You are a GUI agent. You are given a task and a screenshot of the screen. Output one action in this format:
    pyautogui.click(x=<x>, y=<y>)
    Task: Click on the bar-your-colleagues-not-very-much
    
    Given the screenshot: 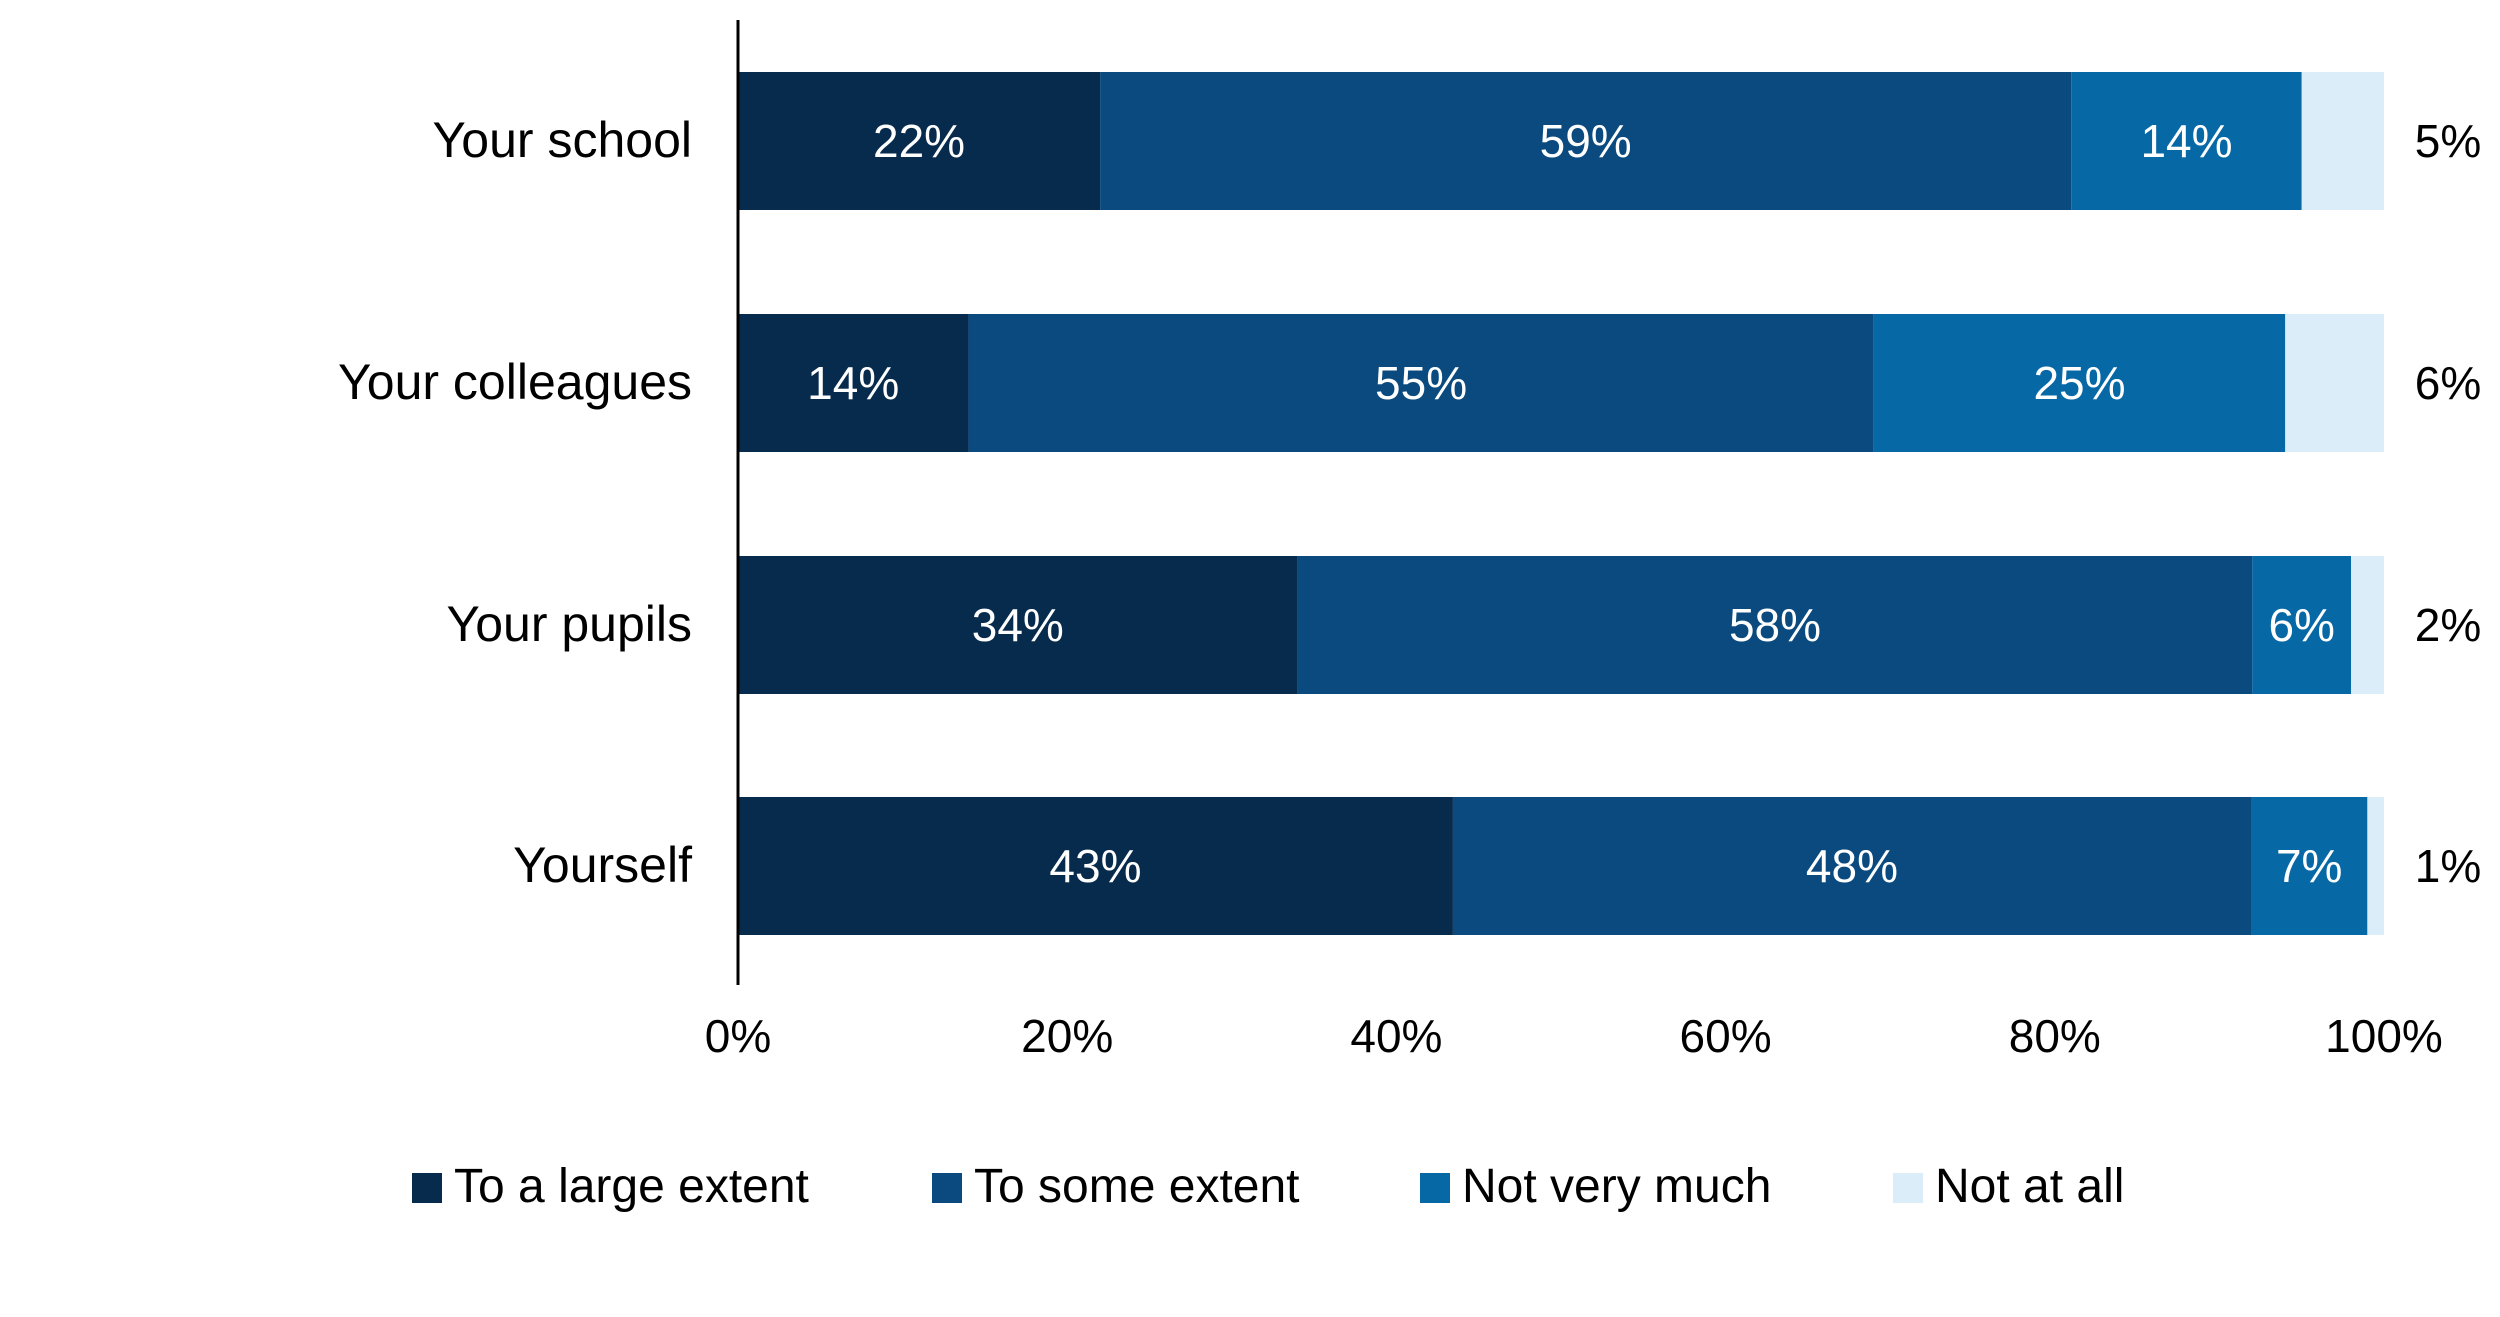 What is the action you would take?
    pyautogui.click(x=2079, y=383)
    